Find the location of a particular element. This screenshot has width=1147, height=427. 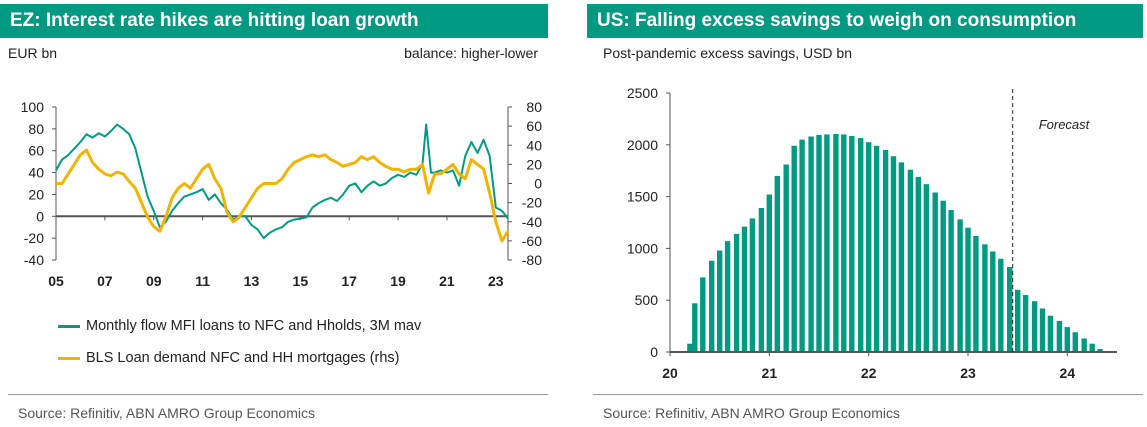

x-tick-label: 11 is located at coordinates (202, 281).